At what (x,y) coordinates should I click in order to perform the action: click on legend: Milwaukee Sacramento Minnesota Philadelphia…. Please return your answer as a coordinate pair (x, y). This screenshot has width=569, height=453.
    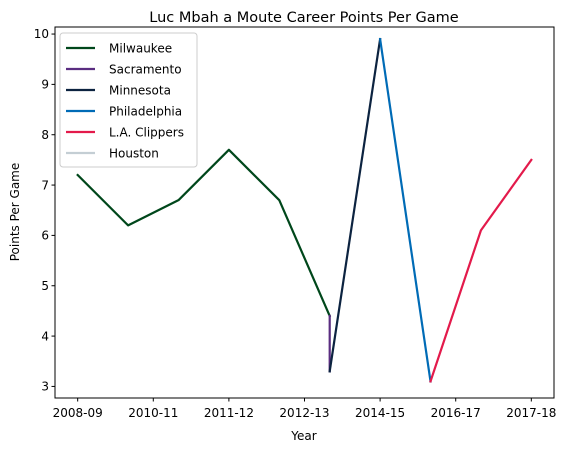
    Looking at the image, I should click on (128, 100).